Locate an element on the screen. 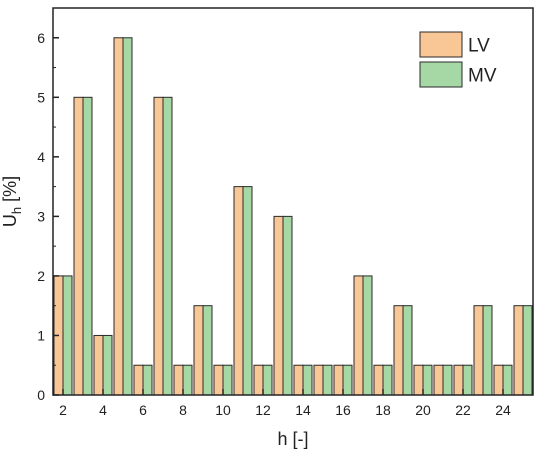 The height and width of the screenshot is (463, 550). bar-lv-h25 is located at coordinates (518, 350).